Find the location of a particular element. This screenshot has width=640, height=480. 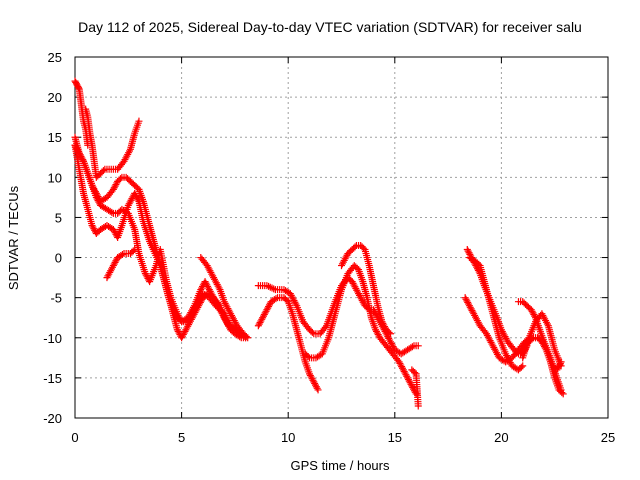

x-tick-label: 15 is located at coordinates (395, 437).